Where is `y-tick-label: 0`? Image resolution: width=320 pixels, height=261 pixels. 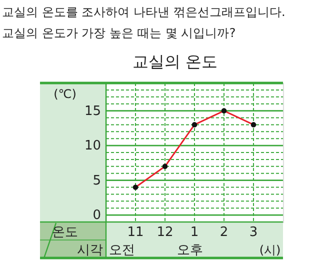
y-tick-label: 0 is located at coordinates (96, 216).